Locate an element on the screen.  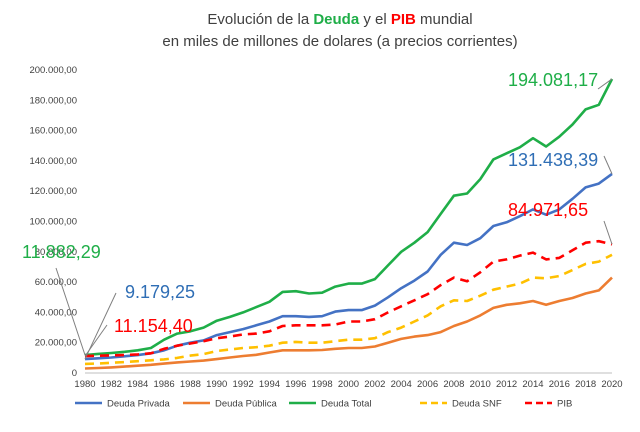
x-tick-label: 1980 is located at coordinates (84, 384).